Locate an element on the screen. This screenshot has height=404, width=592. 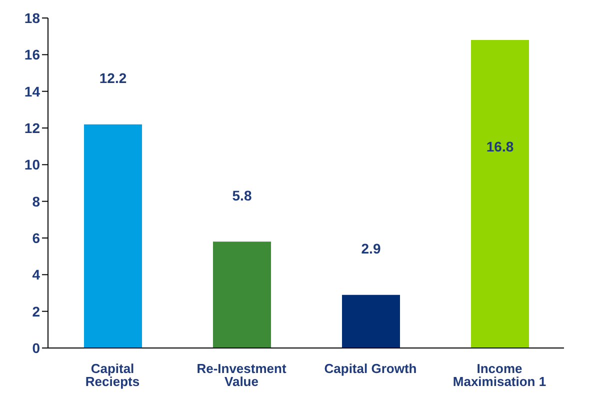
y-tick-label: 12 is located at coordinates (32, 128).